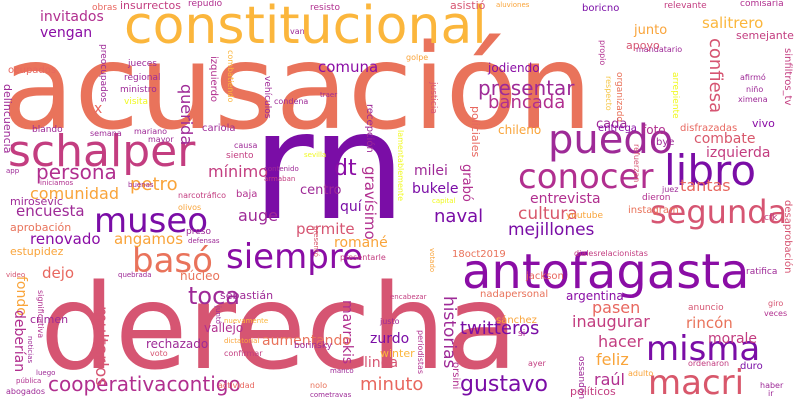 The image size is (800, 400). What do you see at coordinates (98, 109) in the screenshot?
I see `word-x: x` at bounding box center [98, 109].